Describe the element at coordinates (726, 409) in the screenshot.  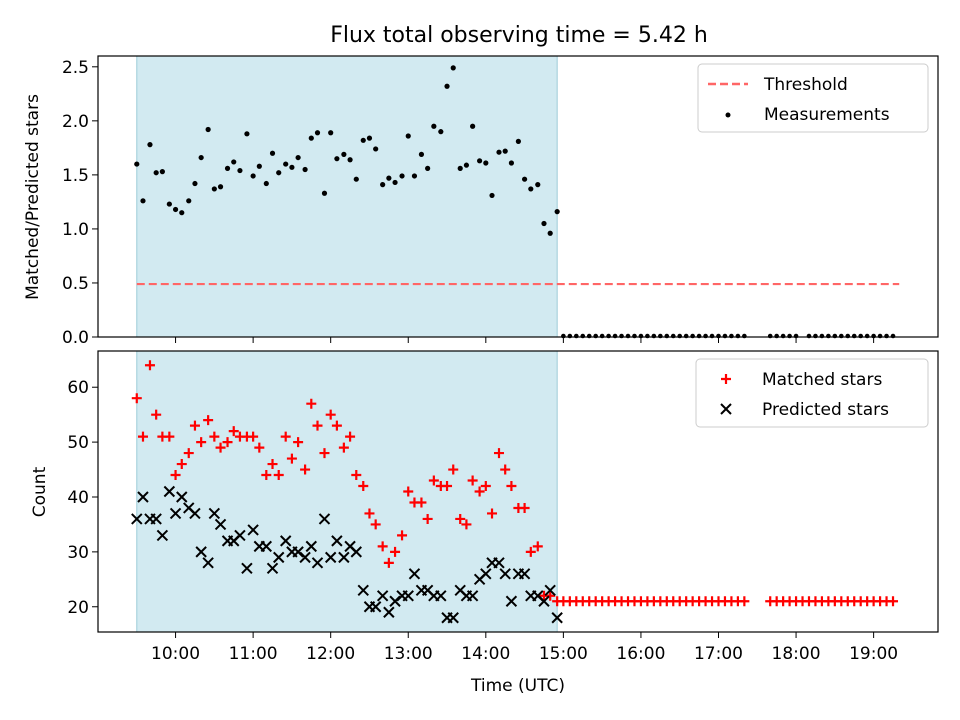
I see `predicted-legend-marker` at that location.